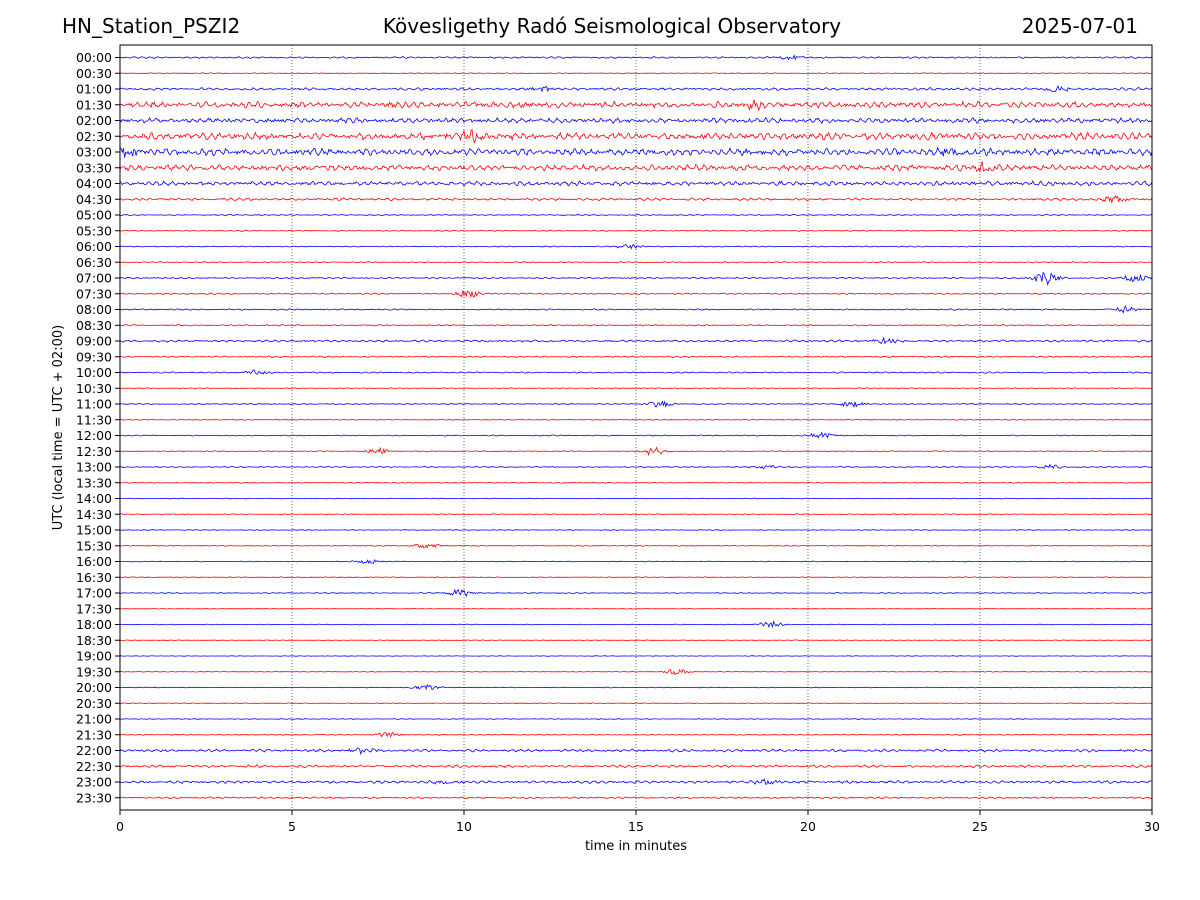 The width and height of the screenshot is (1200, 900). What do you see at coordinates (94, 577) in the screenshot?
I see `y-tick-label: 16:30` at bounding box center [94, 577].